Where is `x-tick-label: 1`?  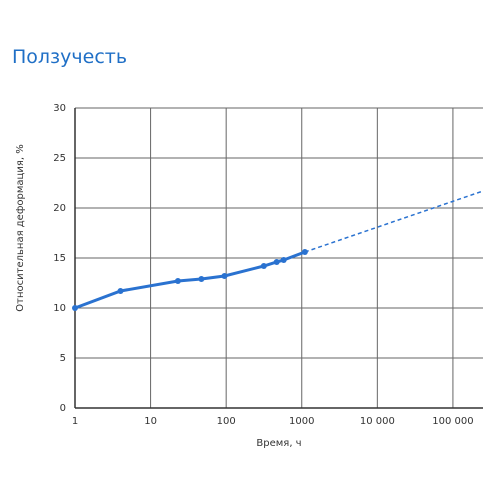 x-tick-label: 1 is located at coordinates (75, 421).